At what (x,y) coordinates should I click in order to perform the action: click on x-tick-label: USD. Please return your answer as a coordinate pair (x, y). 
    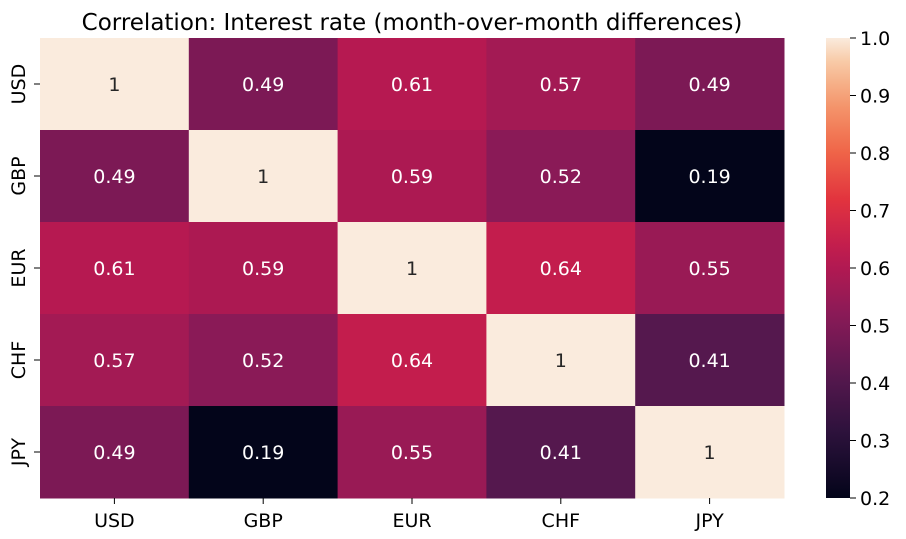
    Looking at the image, I should click on (114, 521).